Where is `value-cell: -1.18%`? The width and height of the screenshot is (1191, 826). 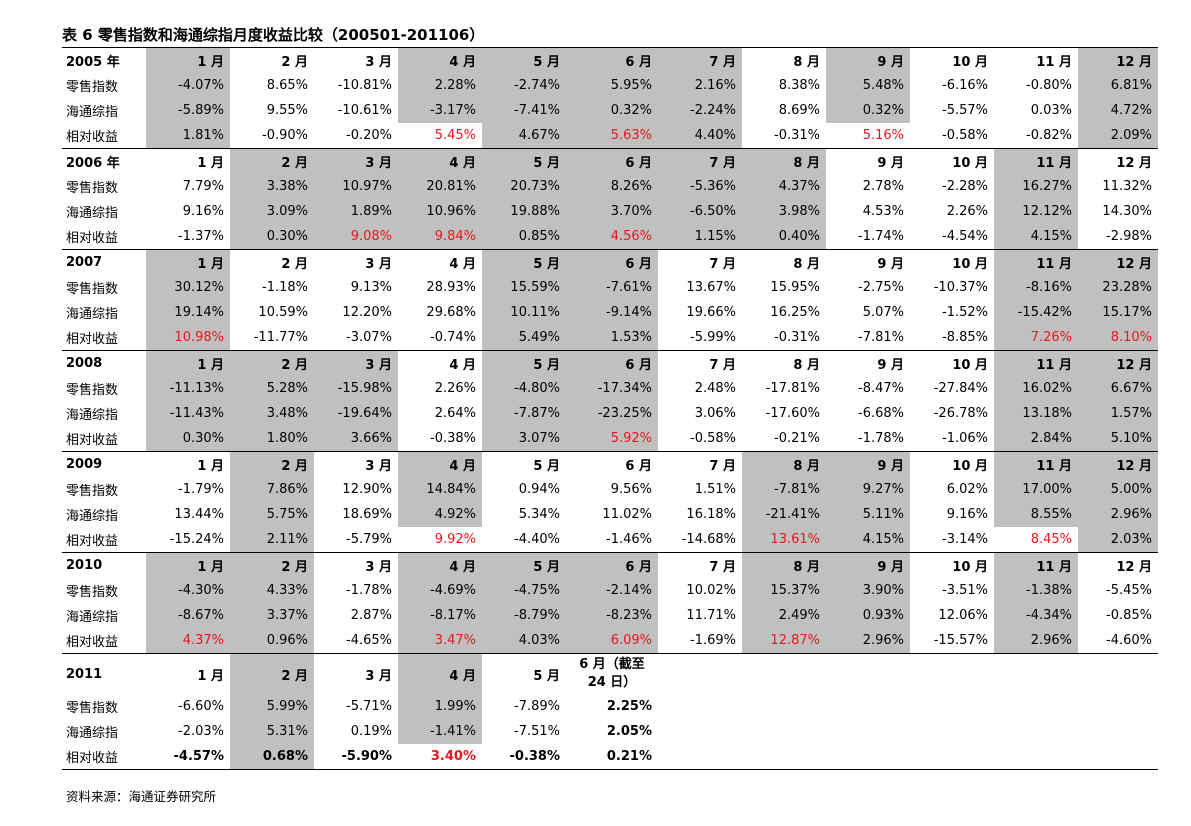 value-cell: -1.18% is located at coordinates (285, 287).